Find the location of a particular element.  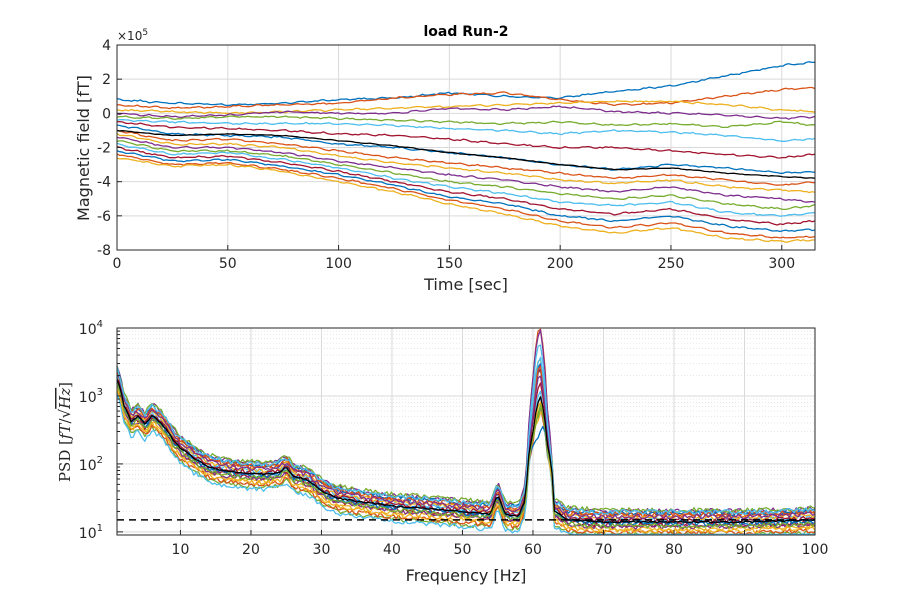

time-x-tick-label: 50 is located at coordinates (228, 264).